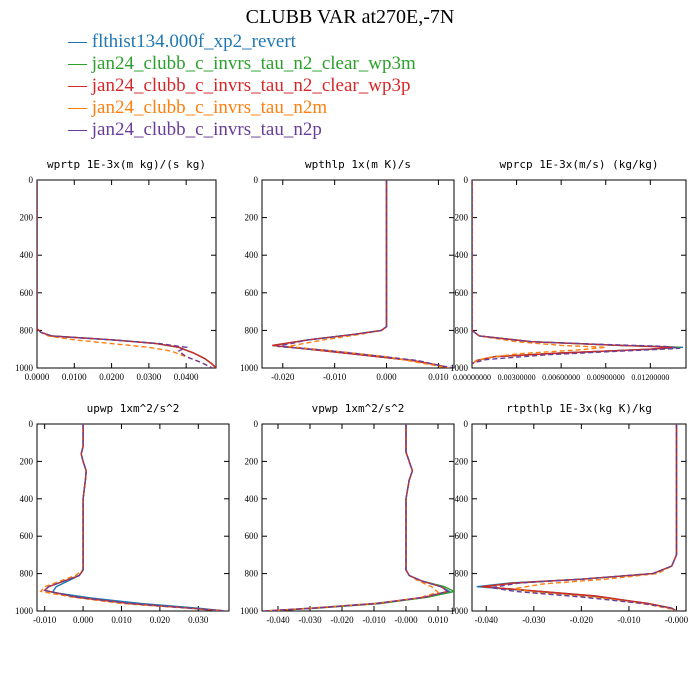 This screenshot has width=700, height=700. I want to click on legend-item: — jan24_clubb_c_invrs_tau_n2p, so click(195, 130).